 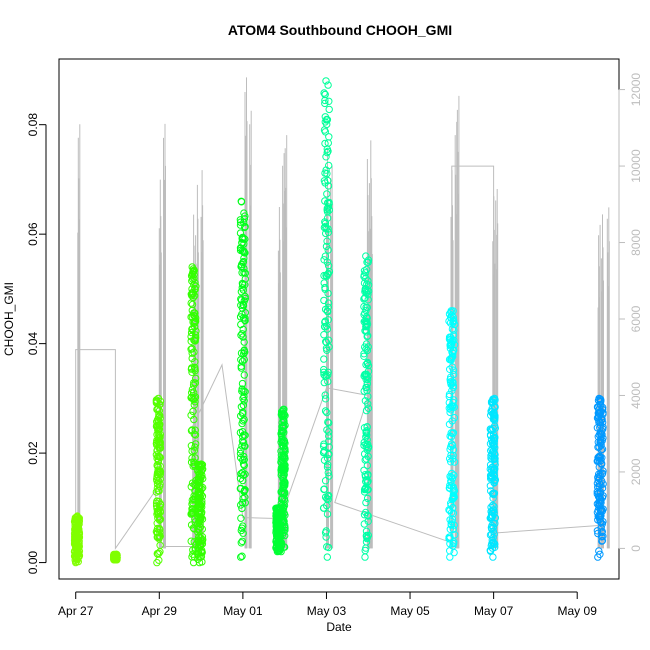 What do you see at coordinates (410, 611) in the screenshot?
I see `x-tick-label: May 05` at bounding box center [410, 611].